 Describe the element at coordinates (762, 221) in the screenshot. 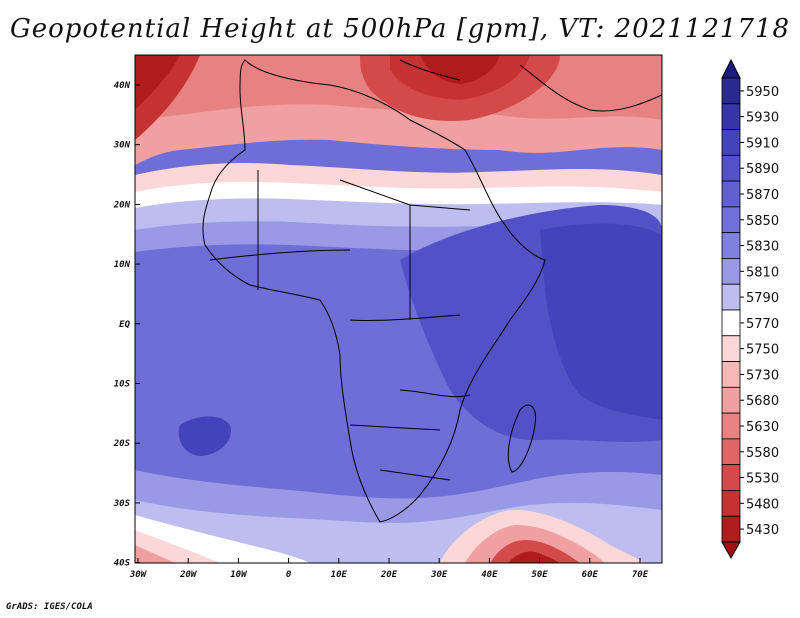

I see `colorbar-level-label: 5850` at that location.